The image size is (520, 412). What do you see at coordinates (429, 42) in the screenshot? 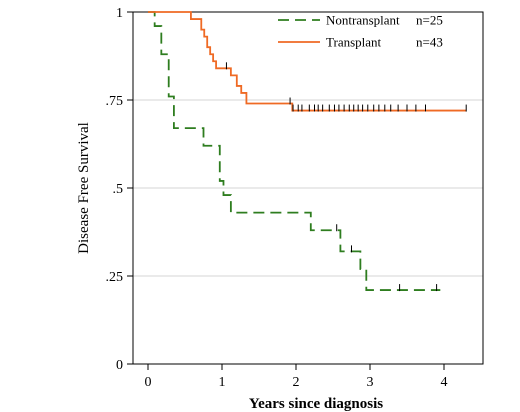
I see `legend-n-transplant: n=43` at bounding box center [429, 42].